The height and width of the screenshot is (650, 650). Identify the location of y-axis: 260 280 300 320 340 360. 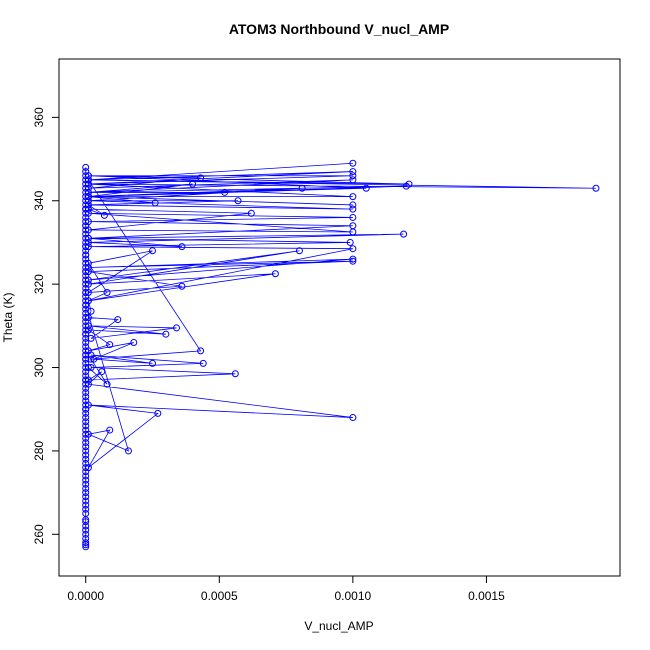
(46, 325).